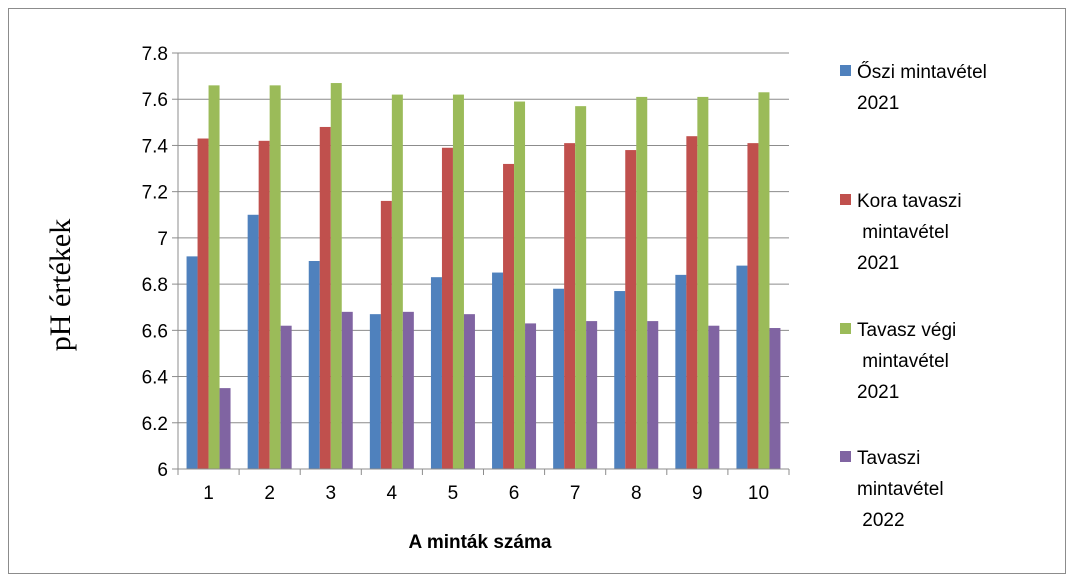 This screenshot has width=1078, height=583. What do you see at coordinates (330, 493) in the screenshot?
I see `x-tick-label: 3` at bounding box center [330, 493].